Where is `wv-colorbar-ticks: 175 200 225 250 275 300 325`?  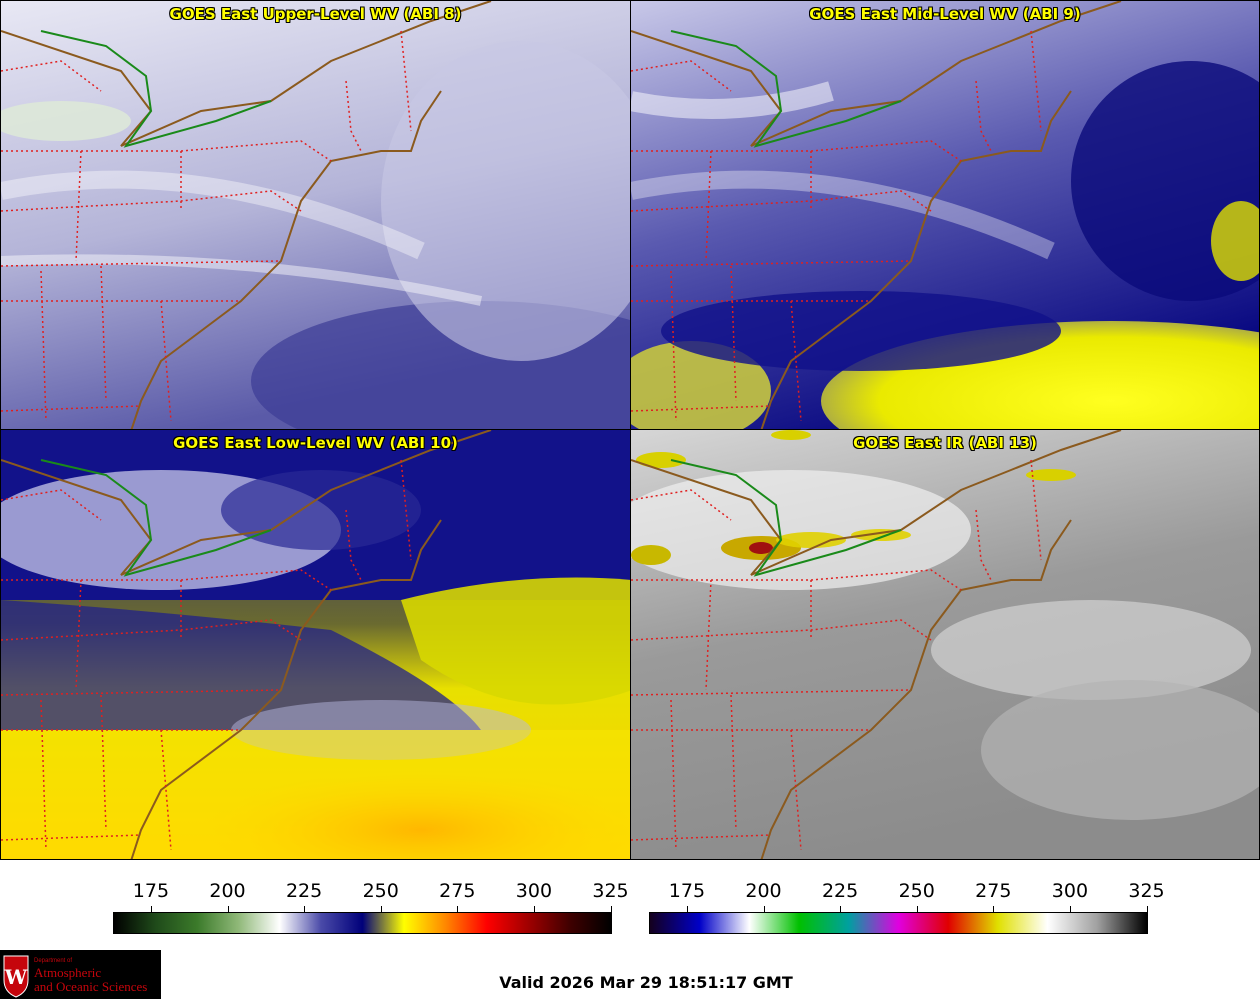
wv-colorbar-ticks: 175 200 225 250 275 300 325 is located at coordinates (371, 896).